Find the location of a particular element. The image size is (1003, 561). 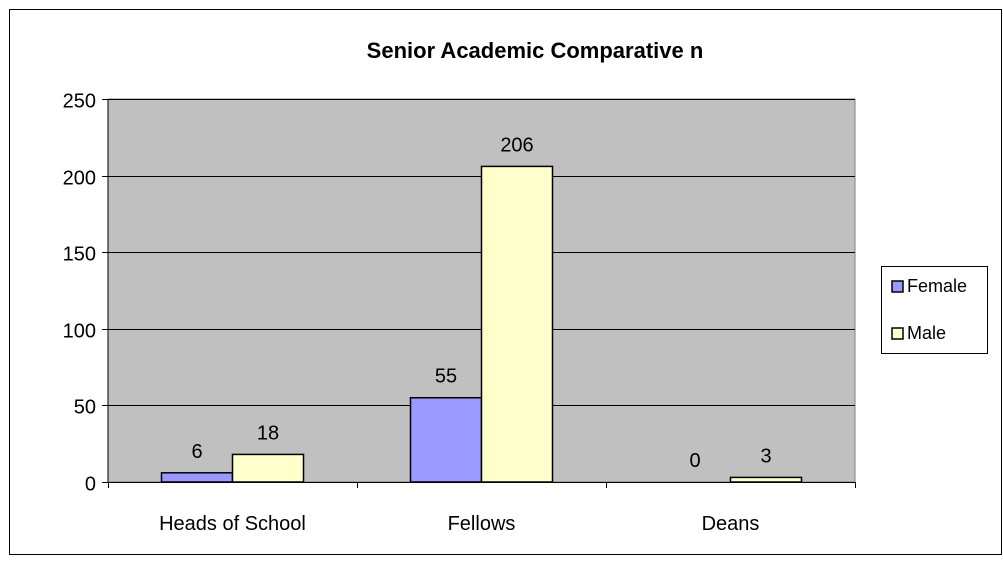

y-tick-label: 0 is located at coordinates (90, 485).